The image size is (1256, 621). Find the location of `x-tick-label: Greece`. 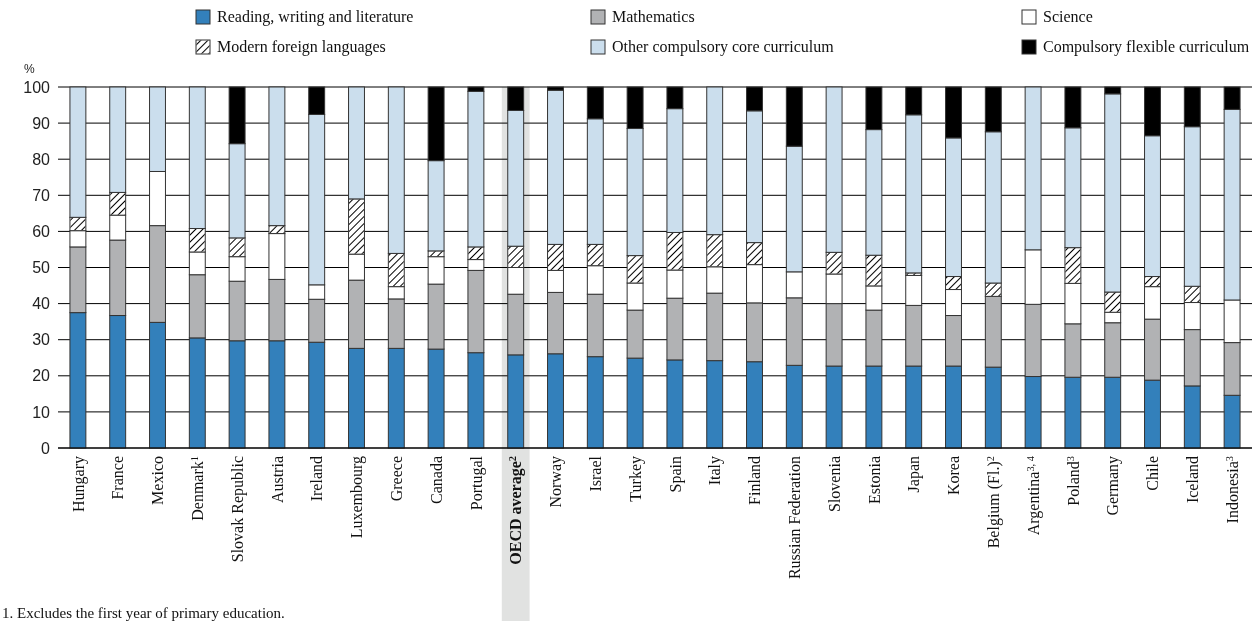

x-tick-label: Greece is located at coordinates (396, 479).